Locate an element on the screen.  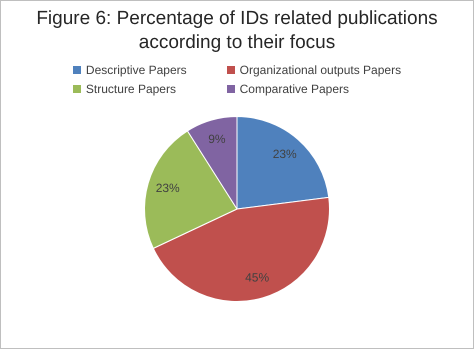
legend-label: Organizational outputs Papers is located at coordinates (321, 70).